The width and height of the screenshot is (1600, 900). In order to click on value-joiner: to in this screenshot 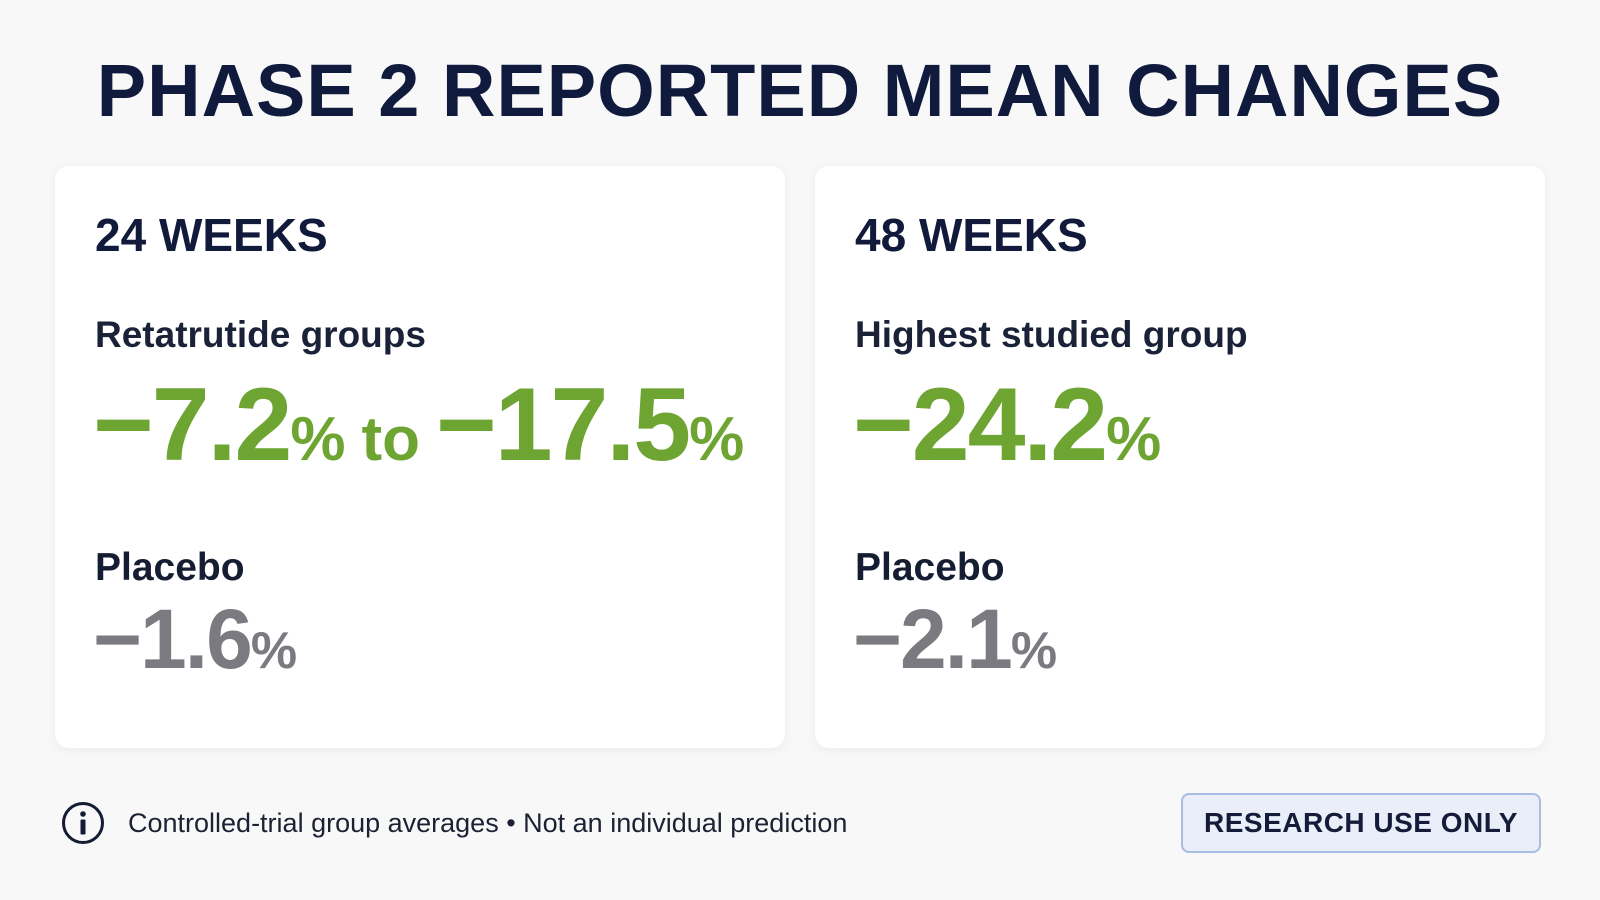, I will do `click(390, 439)`.